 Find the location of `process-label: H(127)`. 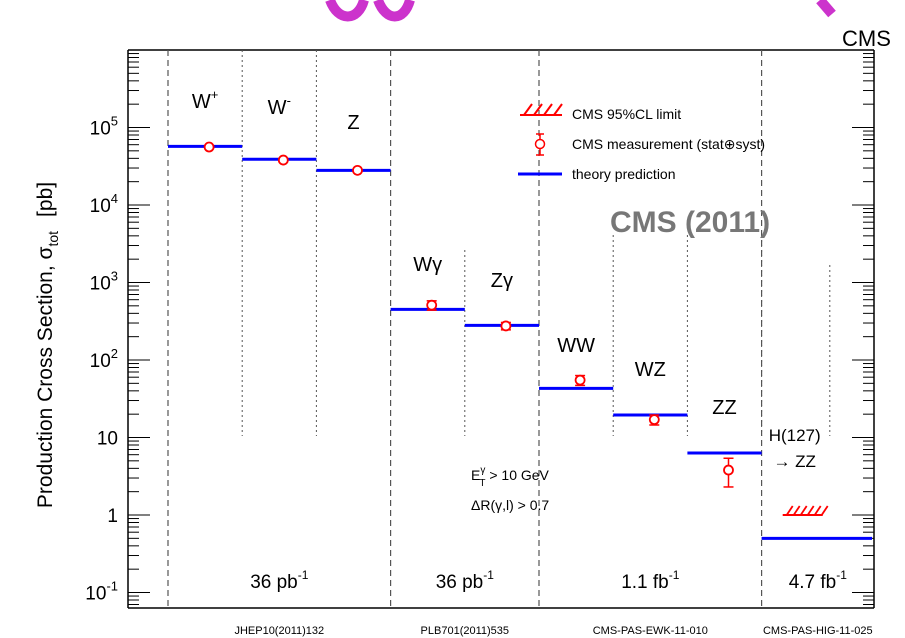

process-label: H(127) is located at coordinates (795, 435).